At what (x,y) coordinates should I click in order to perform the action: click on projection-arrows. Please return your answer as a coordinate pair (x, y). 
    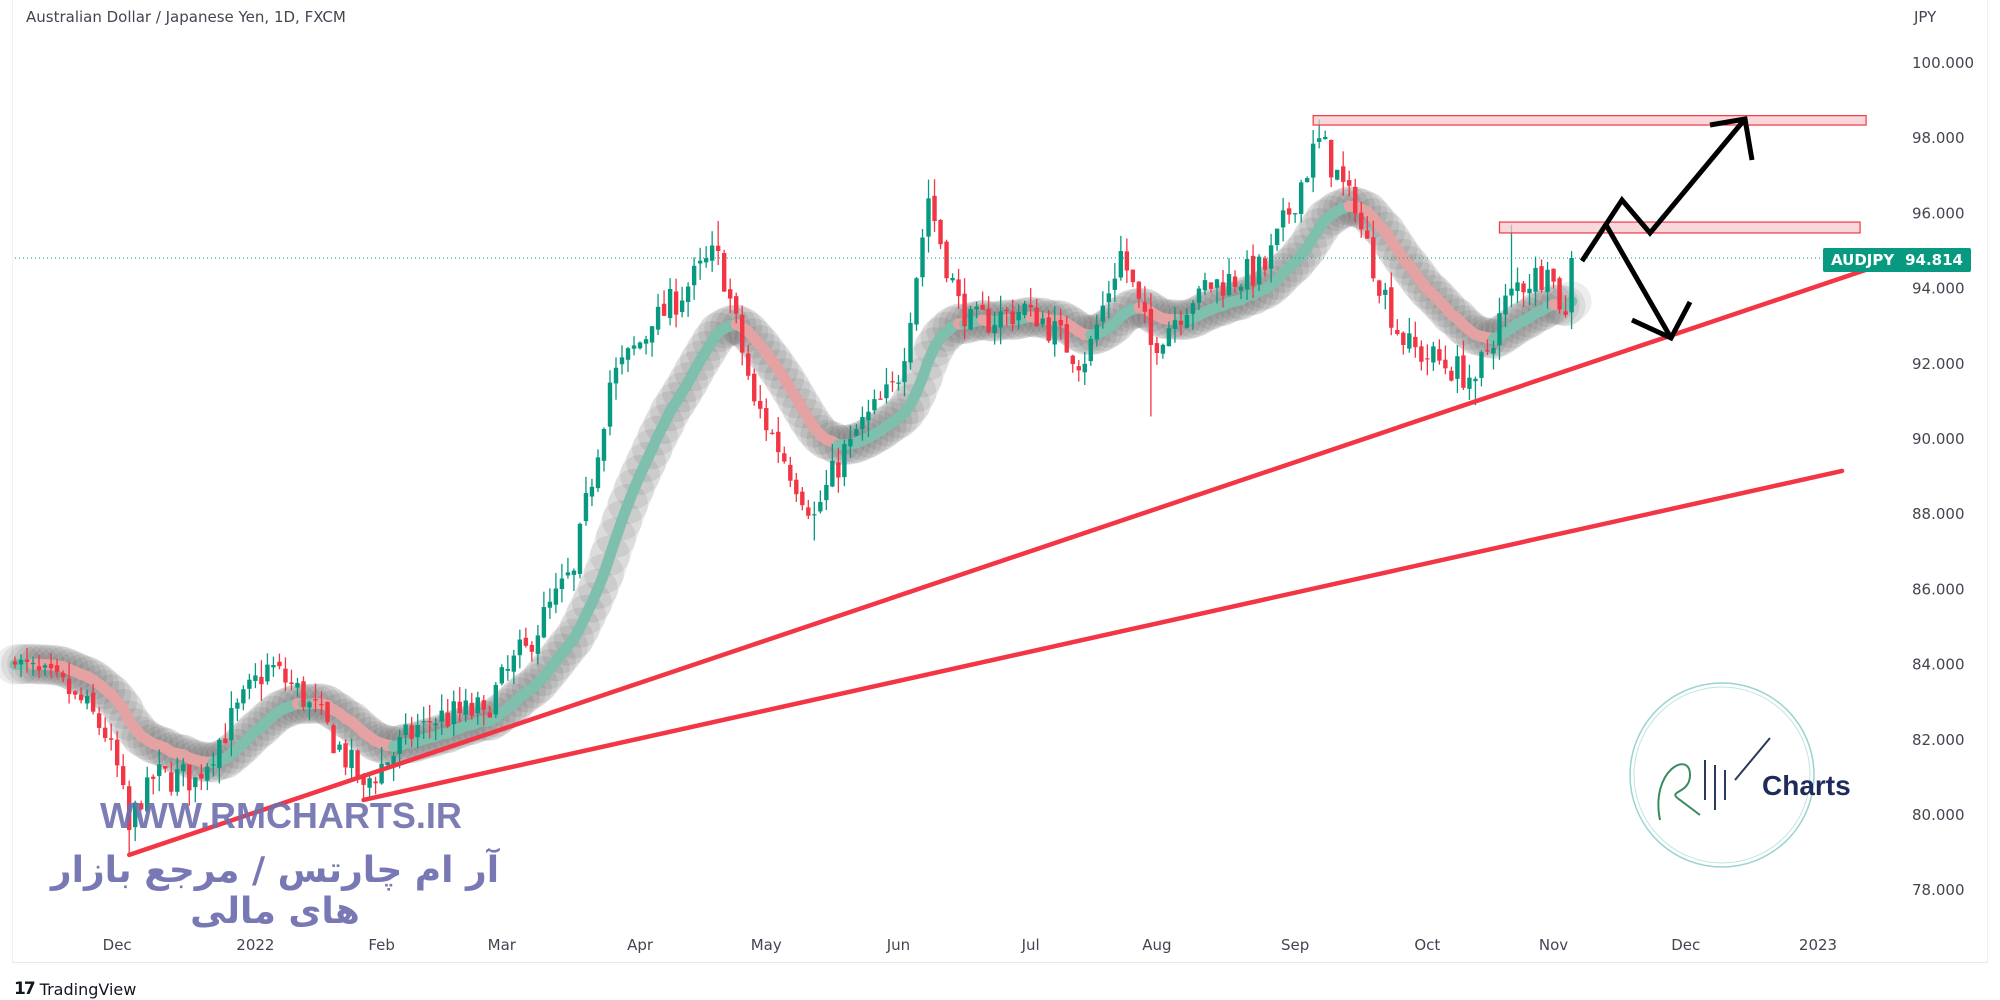
    Looking at the image, I should click on (1667, 229).